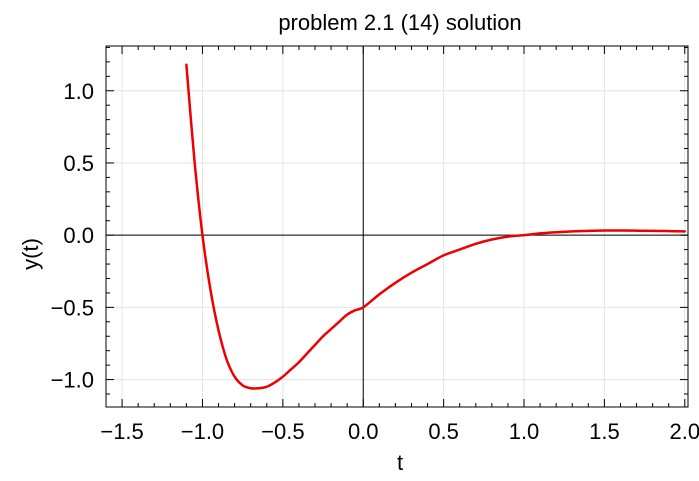 The width and height of the screenshot is (699, 481). I want to click on y-tick-label: −1.0, so click(72, 380).